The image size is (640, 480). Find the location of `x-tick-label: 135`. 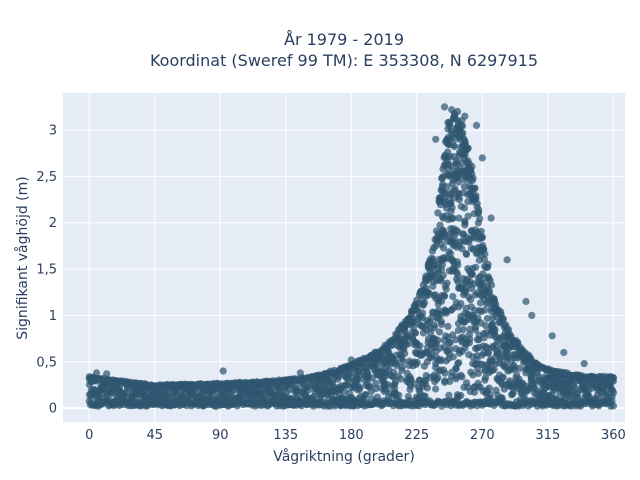

x-tick-label: 135 is located at coordinates (285, 435).